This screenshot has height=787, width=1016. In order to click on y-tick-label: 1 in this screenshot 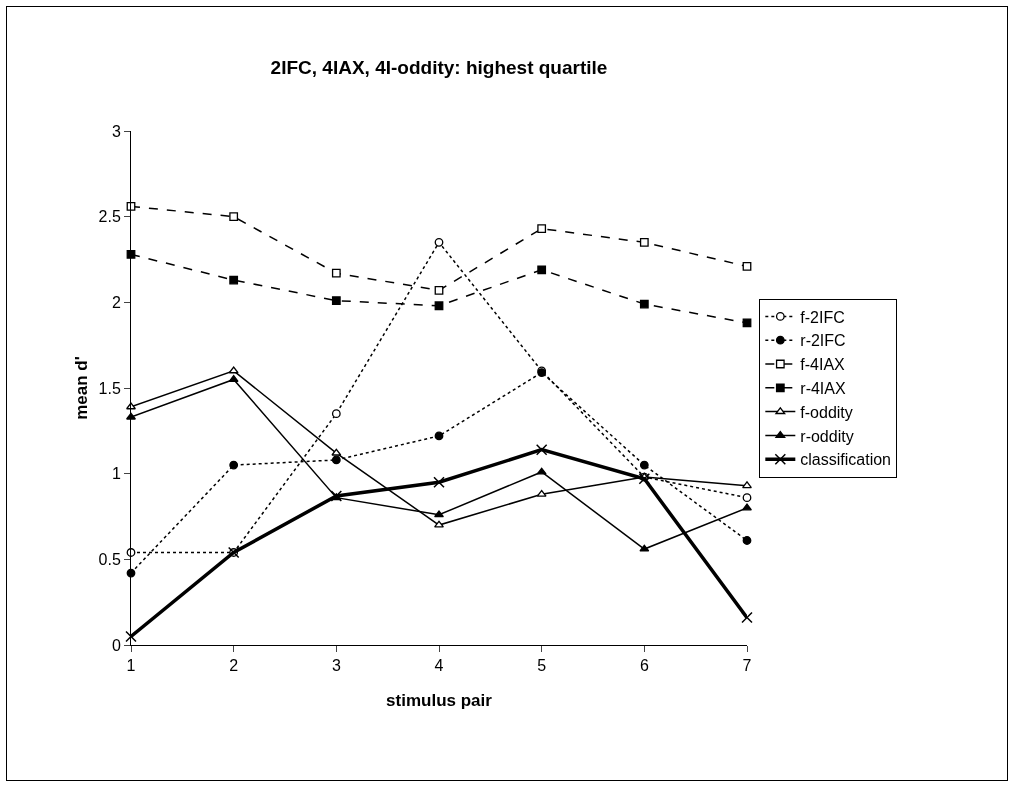, I will do `click(116, 474)`.